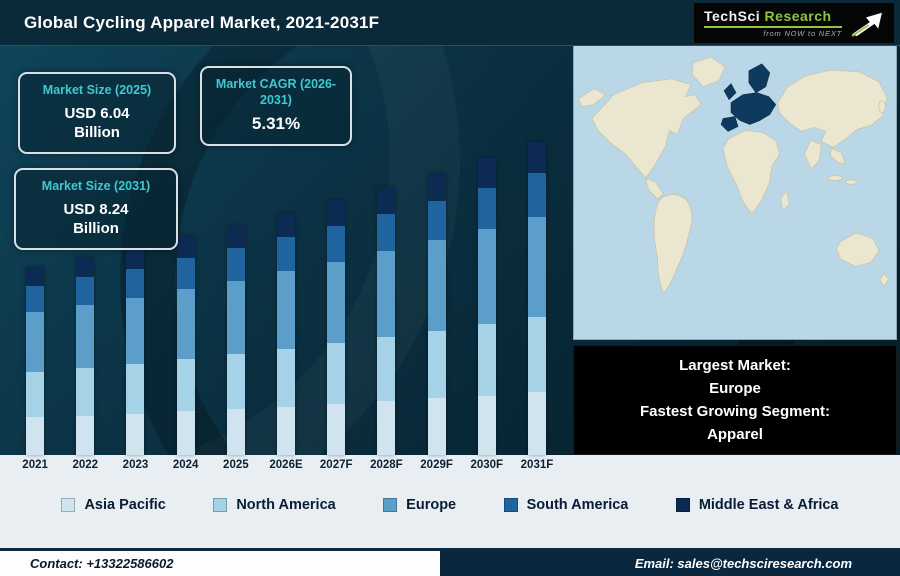  Describe the element at coordinates (802, 33) in the screenshot. I see `logo-tagline: from NOW to NEXT` at that location.